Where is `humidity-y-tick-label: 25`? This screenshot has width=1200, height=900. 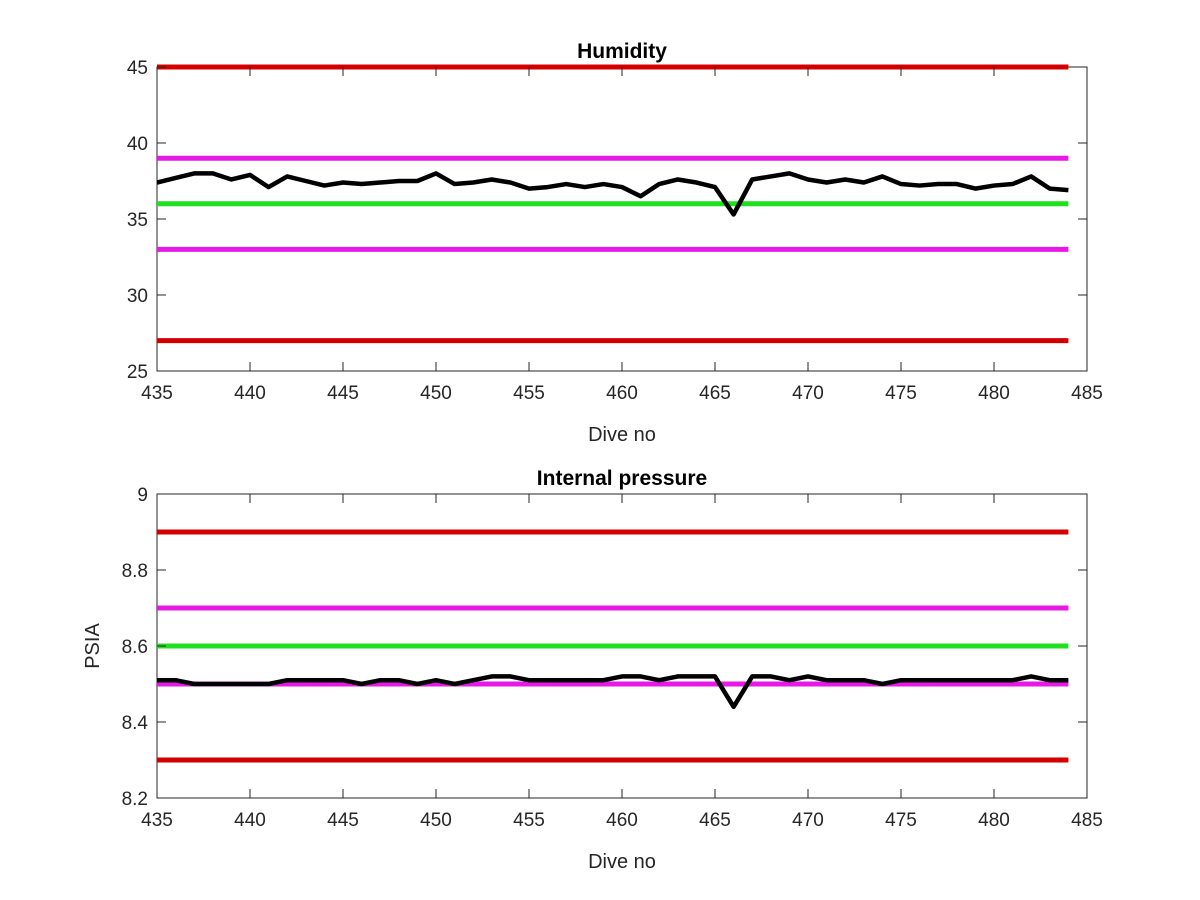
humidity-y-tick-label: 25 is located at coordinates (137, 372).